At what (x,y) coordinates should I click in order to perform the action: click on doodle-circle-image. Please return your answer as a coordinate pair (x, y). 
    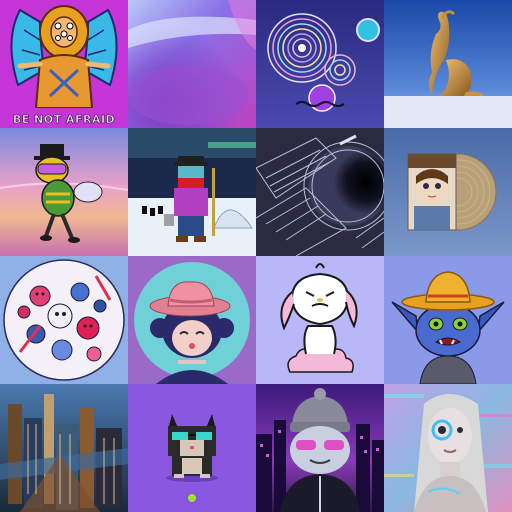
    Looking at the image, I should click on (64, 320).